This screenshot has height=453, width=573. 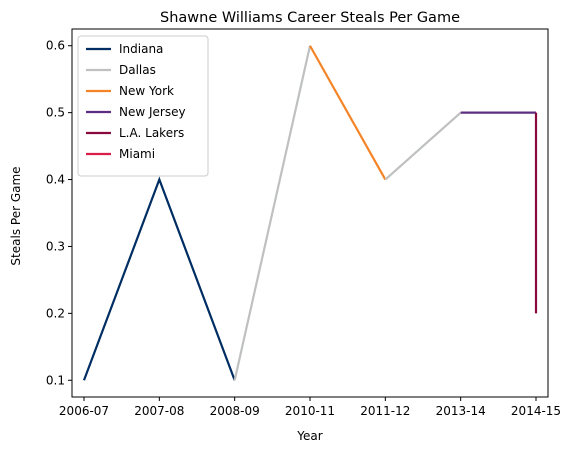 What do you see at coordinates (55, 246) in the screenshot?
I see `y-tick-label-2: 0.3` at bounding box center [55, 246].